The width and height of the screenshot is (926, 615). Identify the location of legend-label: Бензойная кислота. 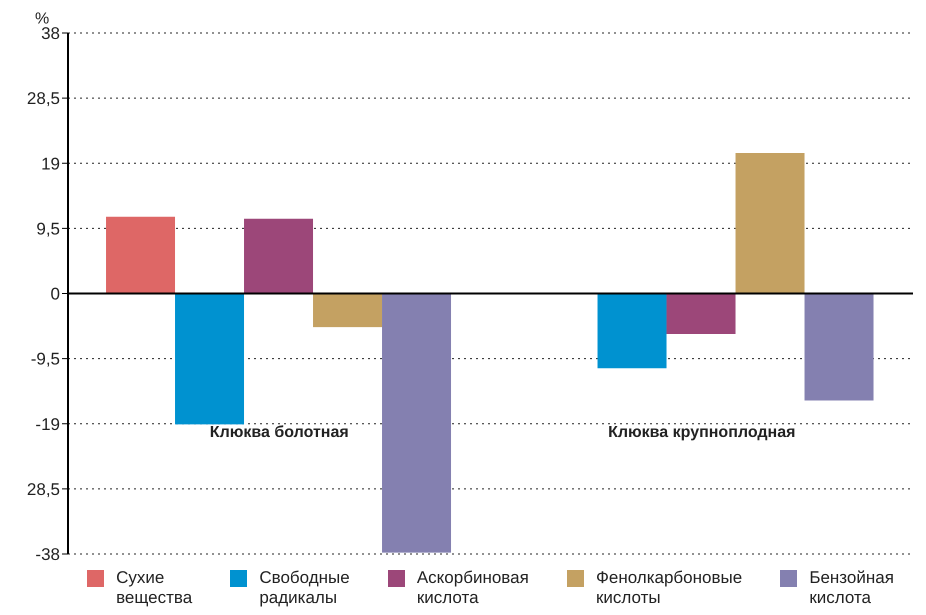
(851, 588).